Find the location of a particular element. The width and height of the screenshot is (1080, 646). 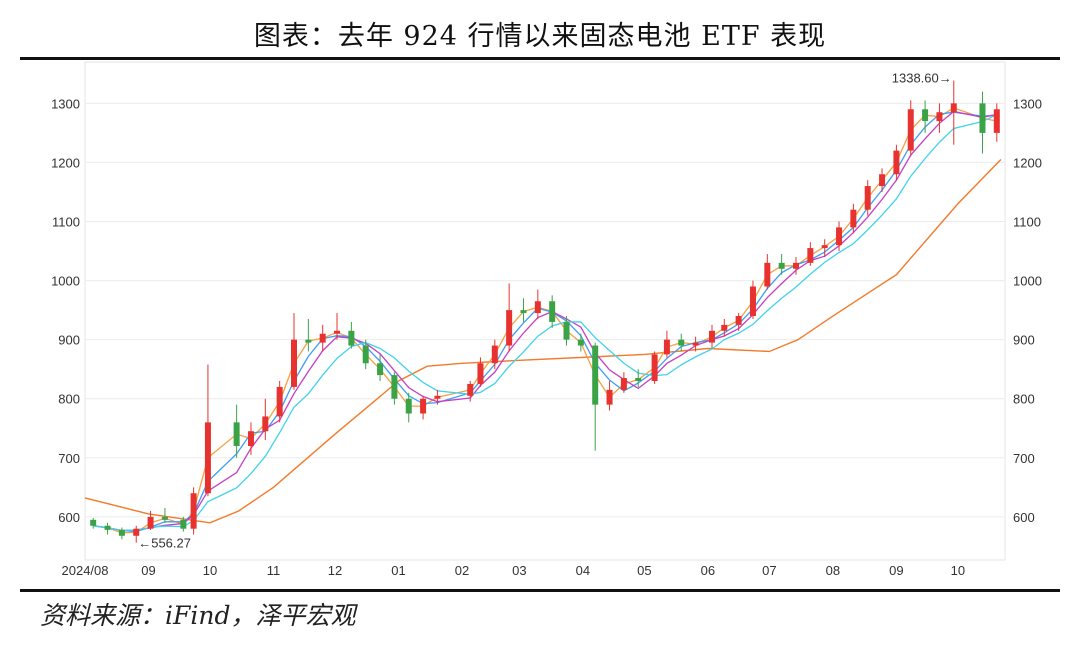

y-tick-label-left: 1200 is located at coordinates (65, 162).